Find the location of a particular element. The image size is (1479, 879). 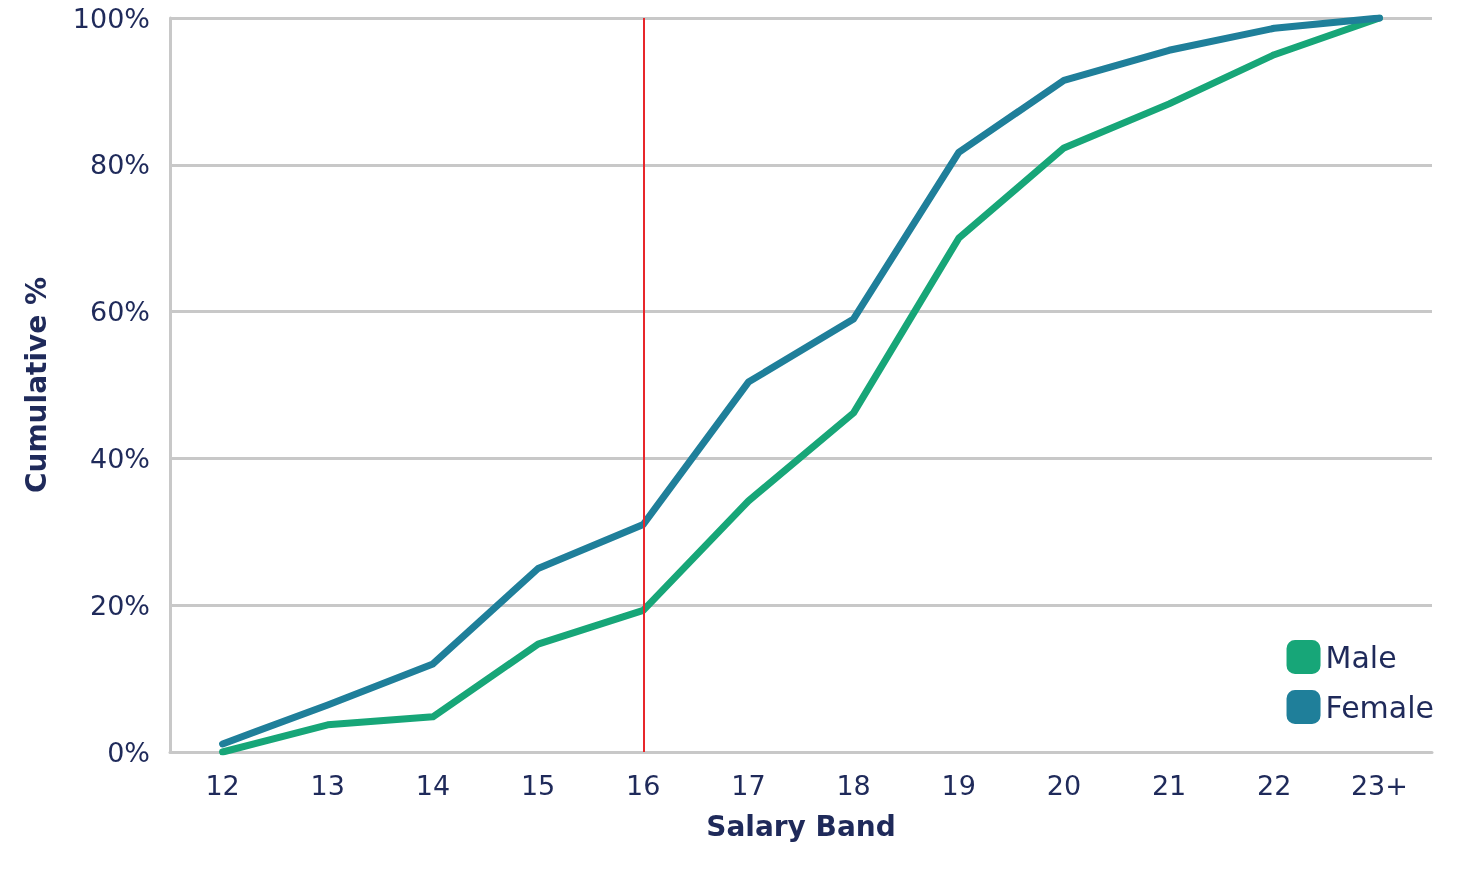

x-tick-label: 20 is located at coordinates (1064, 785).